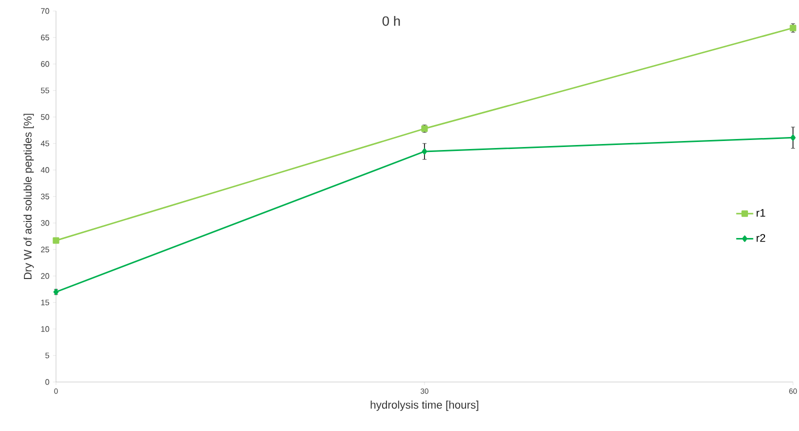  What do you see at coordinates (29, 197) in the screenshot?
I see `y-axis-title: Dry W of acid soluble peptides [%]` at bounding box center [29, 197].